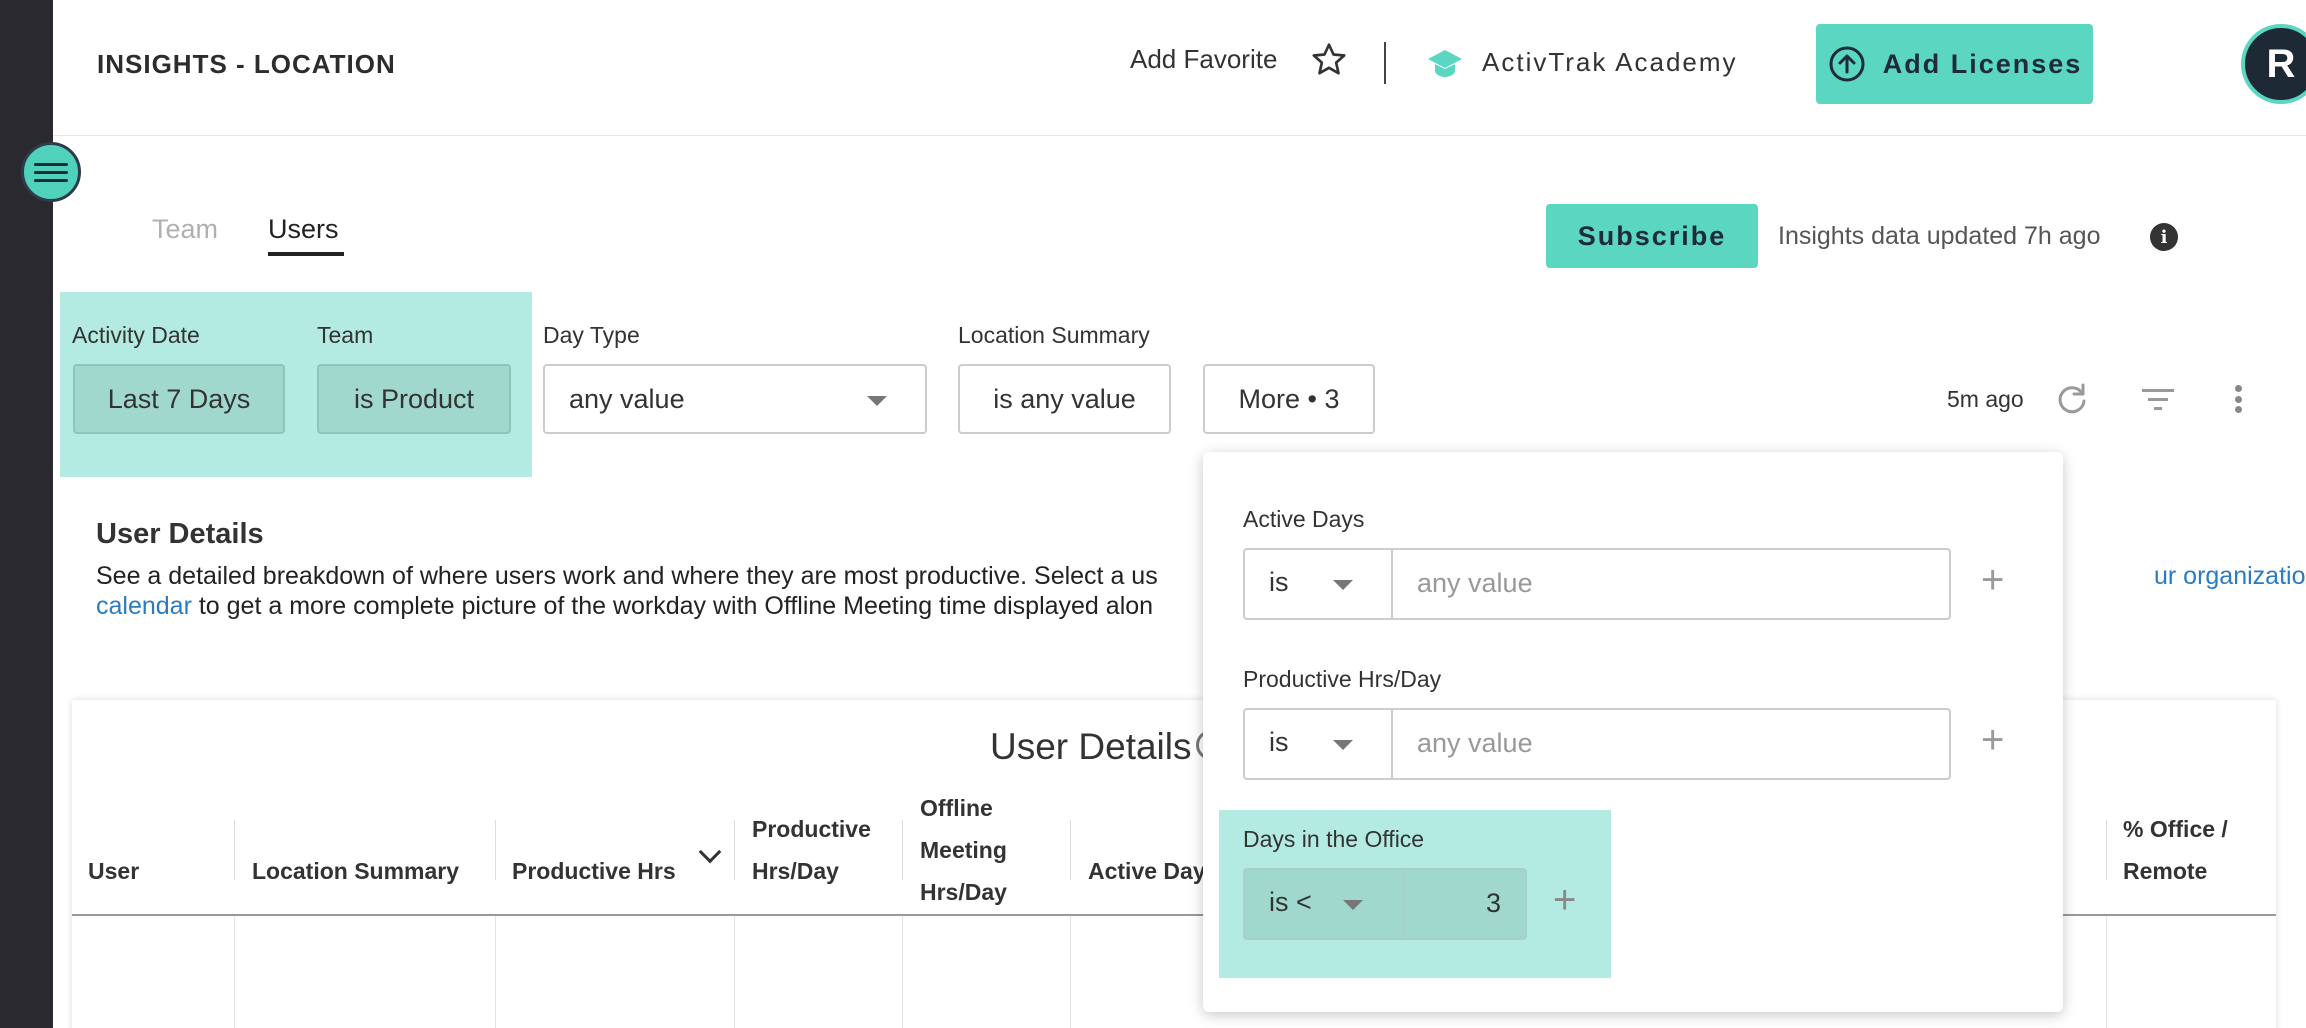 The width and height of the screenshot is (2306, 1028). What do you see at coordinates (1319, 584) in the screenshot?
I see `active-days-operator-select: is` at bounding box center [1319, 584].